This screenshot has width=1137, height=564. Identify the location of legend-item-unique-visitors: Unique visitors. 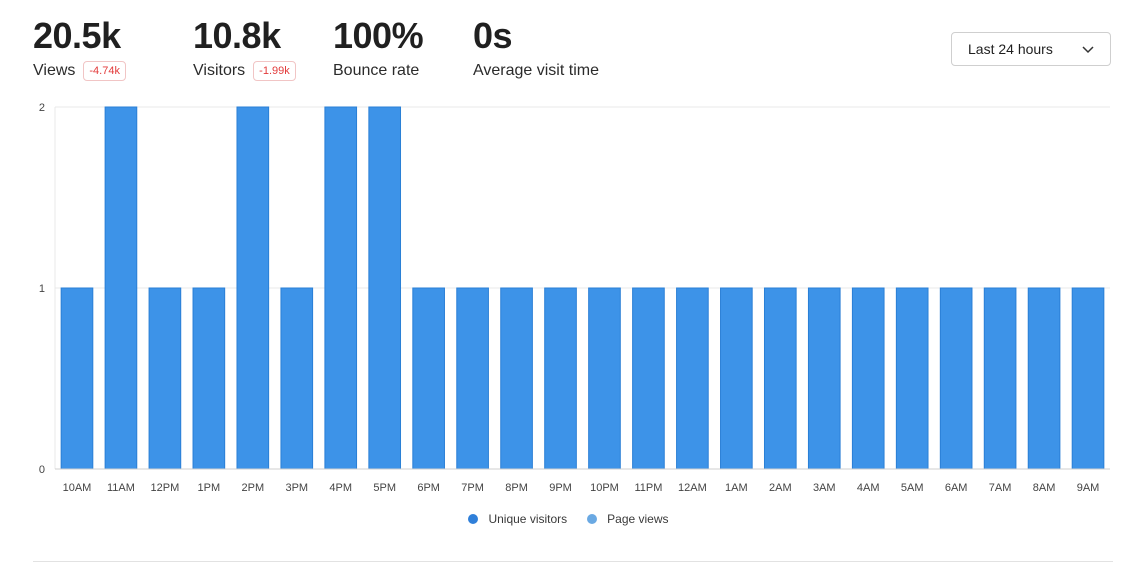
(517, 519).